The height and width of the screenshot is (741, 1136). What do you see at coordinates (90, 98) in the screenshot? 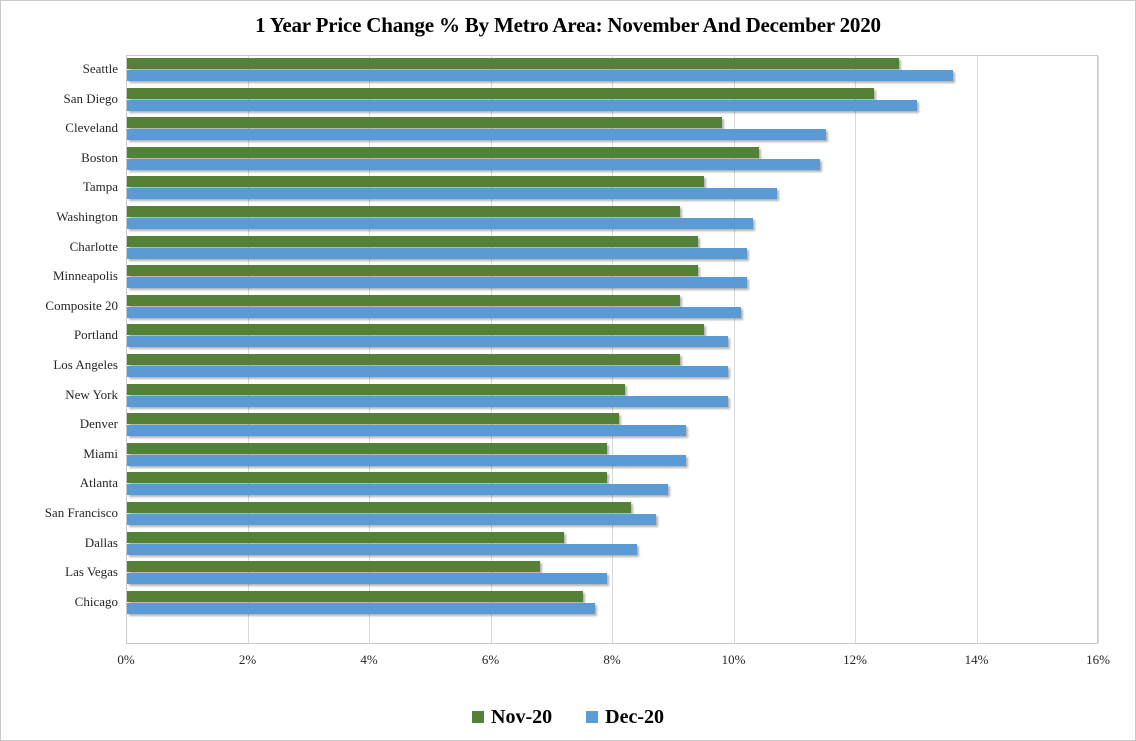
I see `y-label-san-diego: San Diego` at bounding box center [90, 98].